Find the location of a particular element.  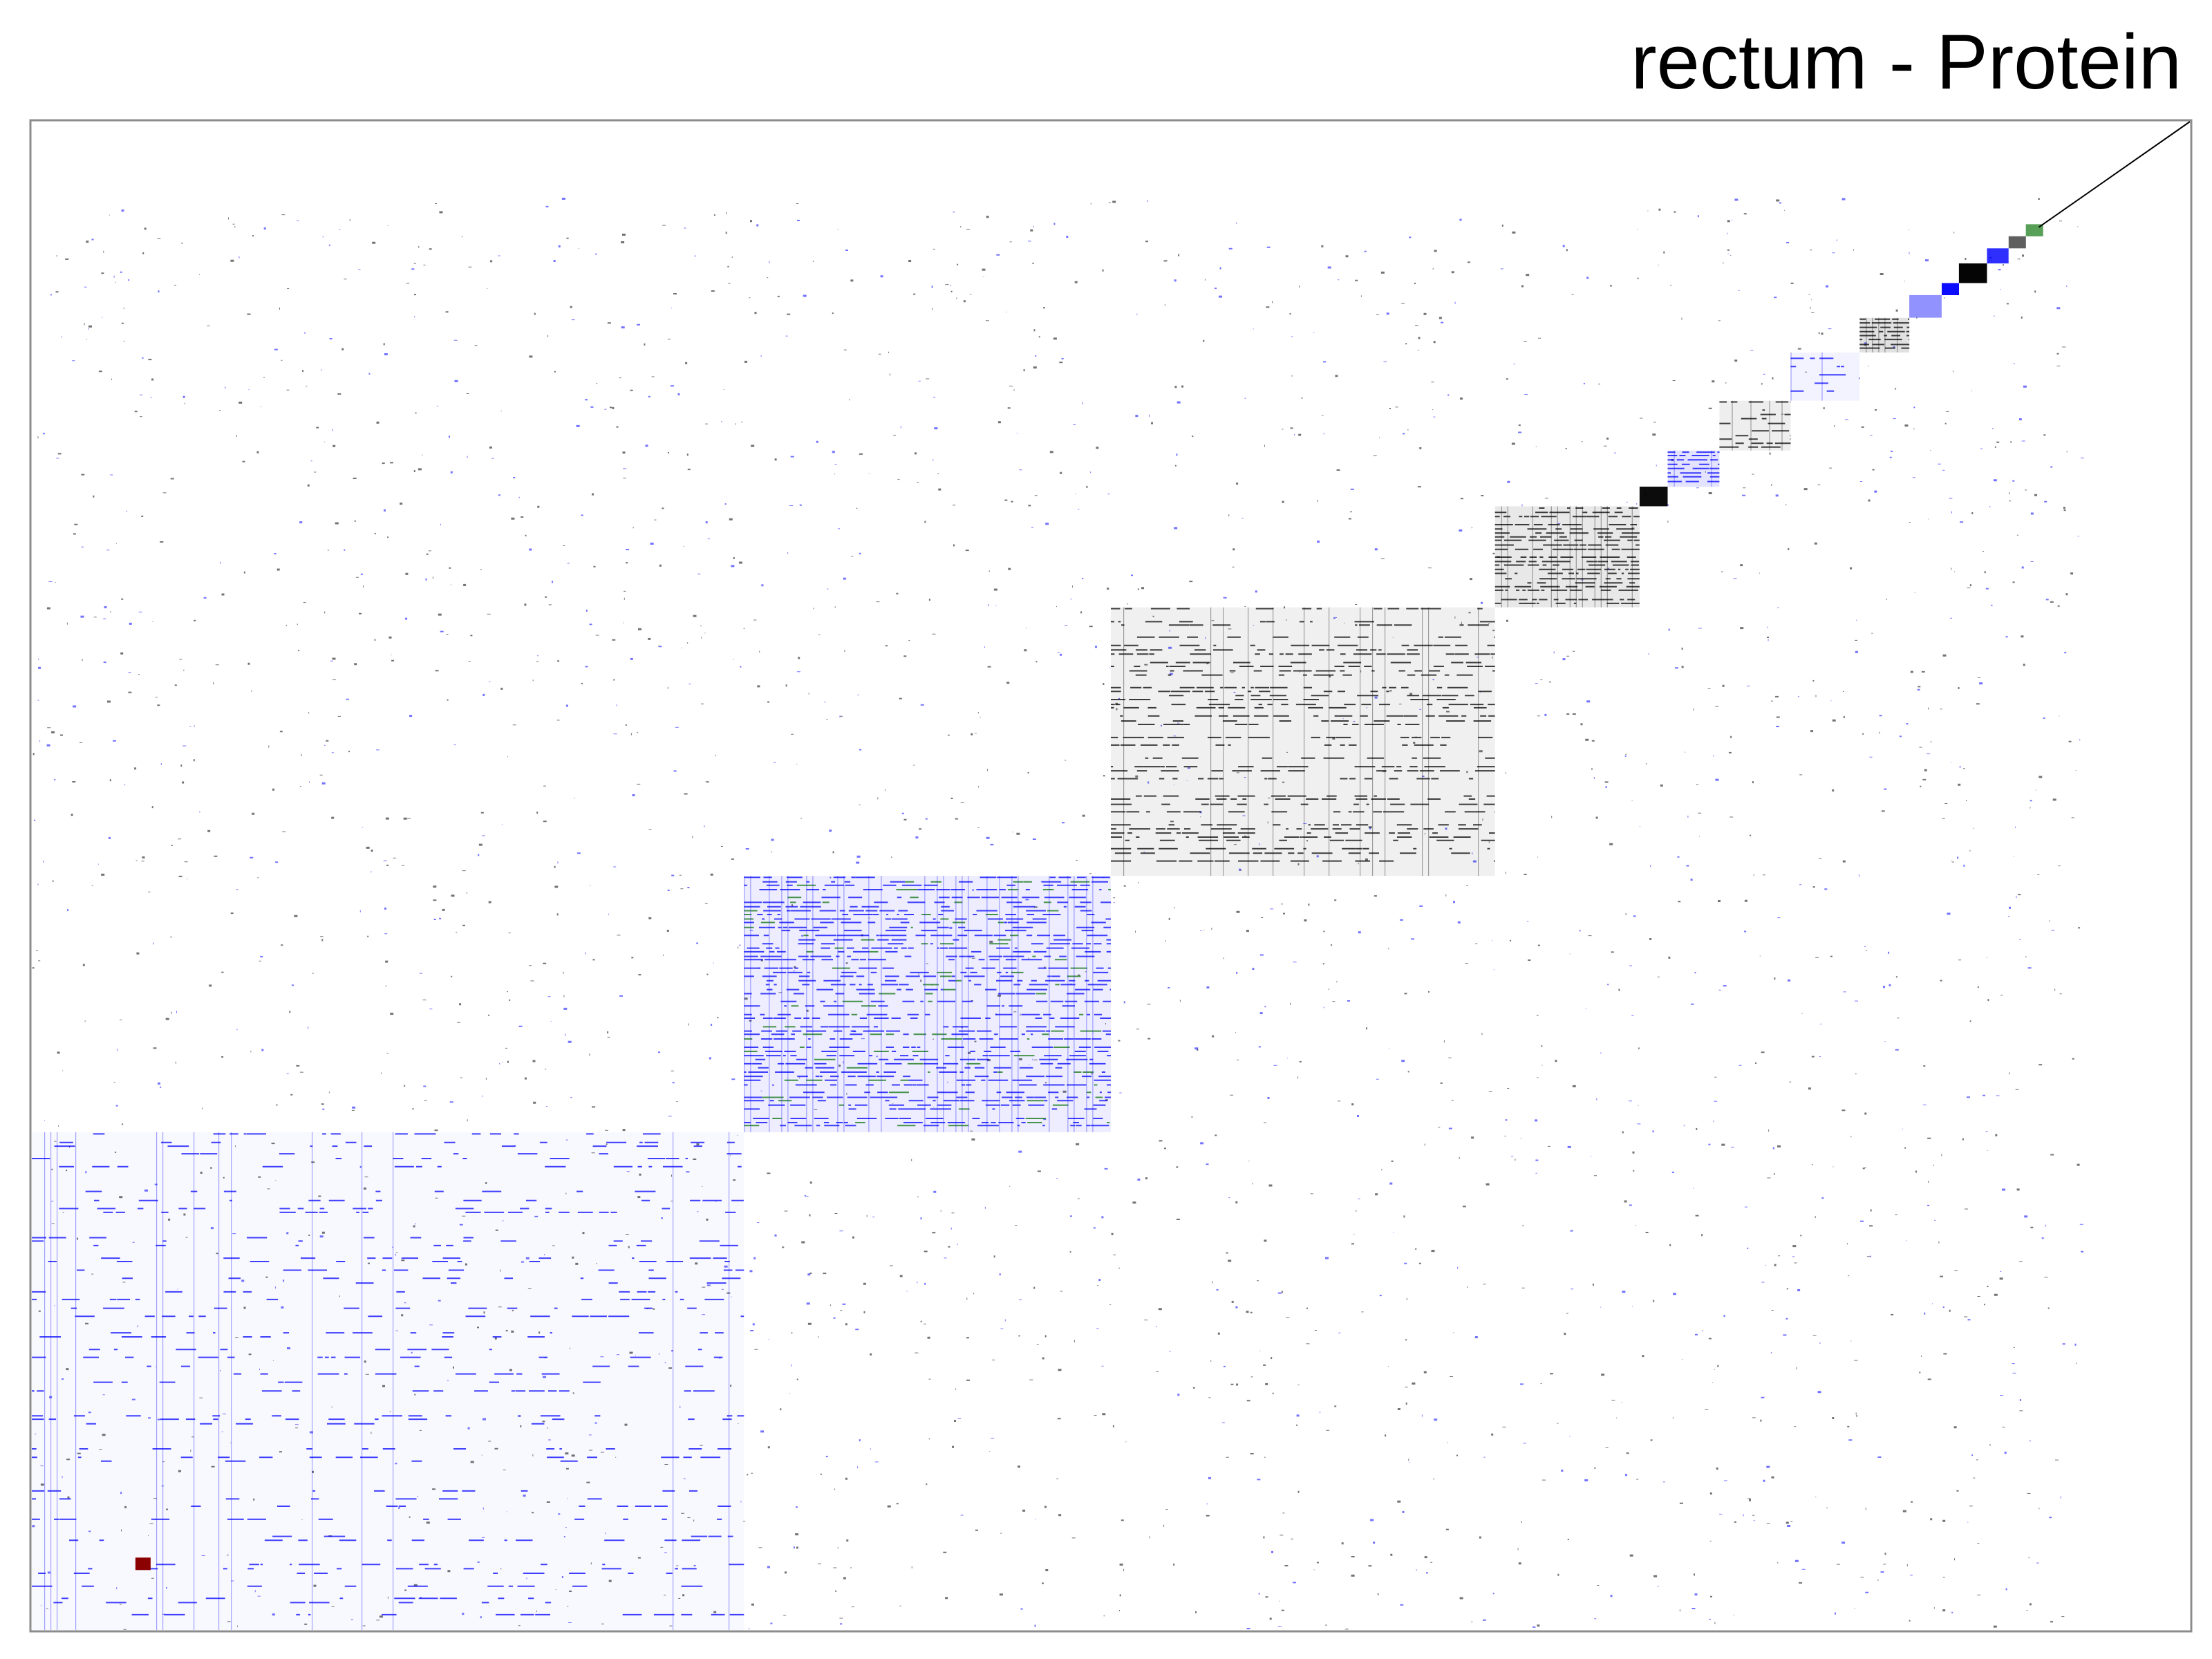

highlight-cell is located at coordinates (143, 1564).